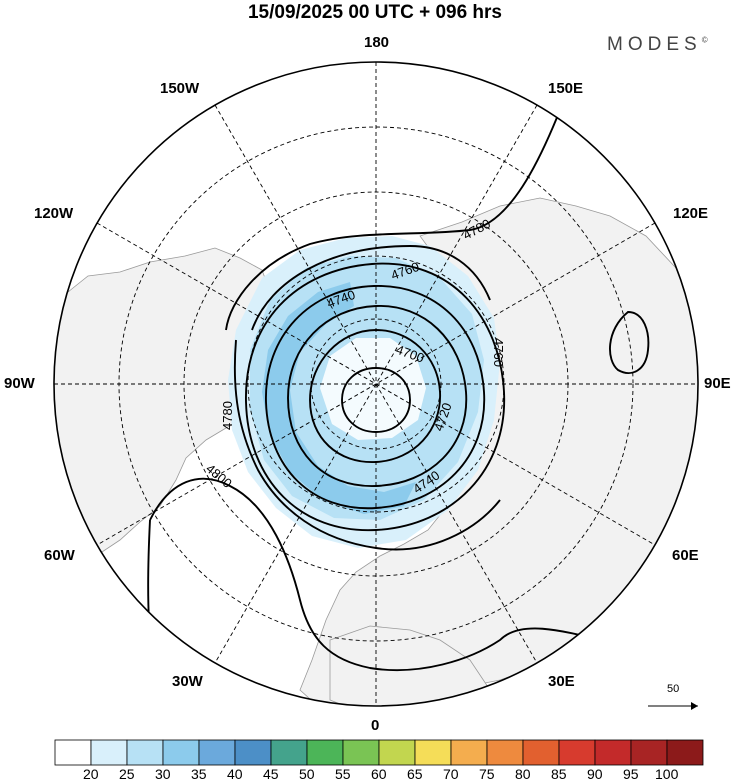 This screenshot has width=750, height=782. I want to click on colorbar-tick-label: 45, so click(271, 774).